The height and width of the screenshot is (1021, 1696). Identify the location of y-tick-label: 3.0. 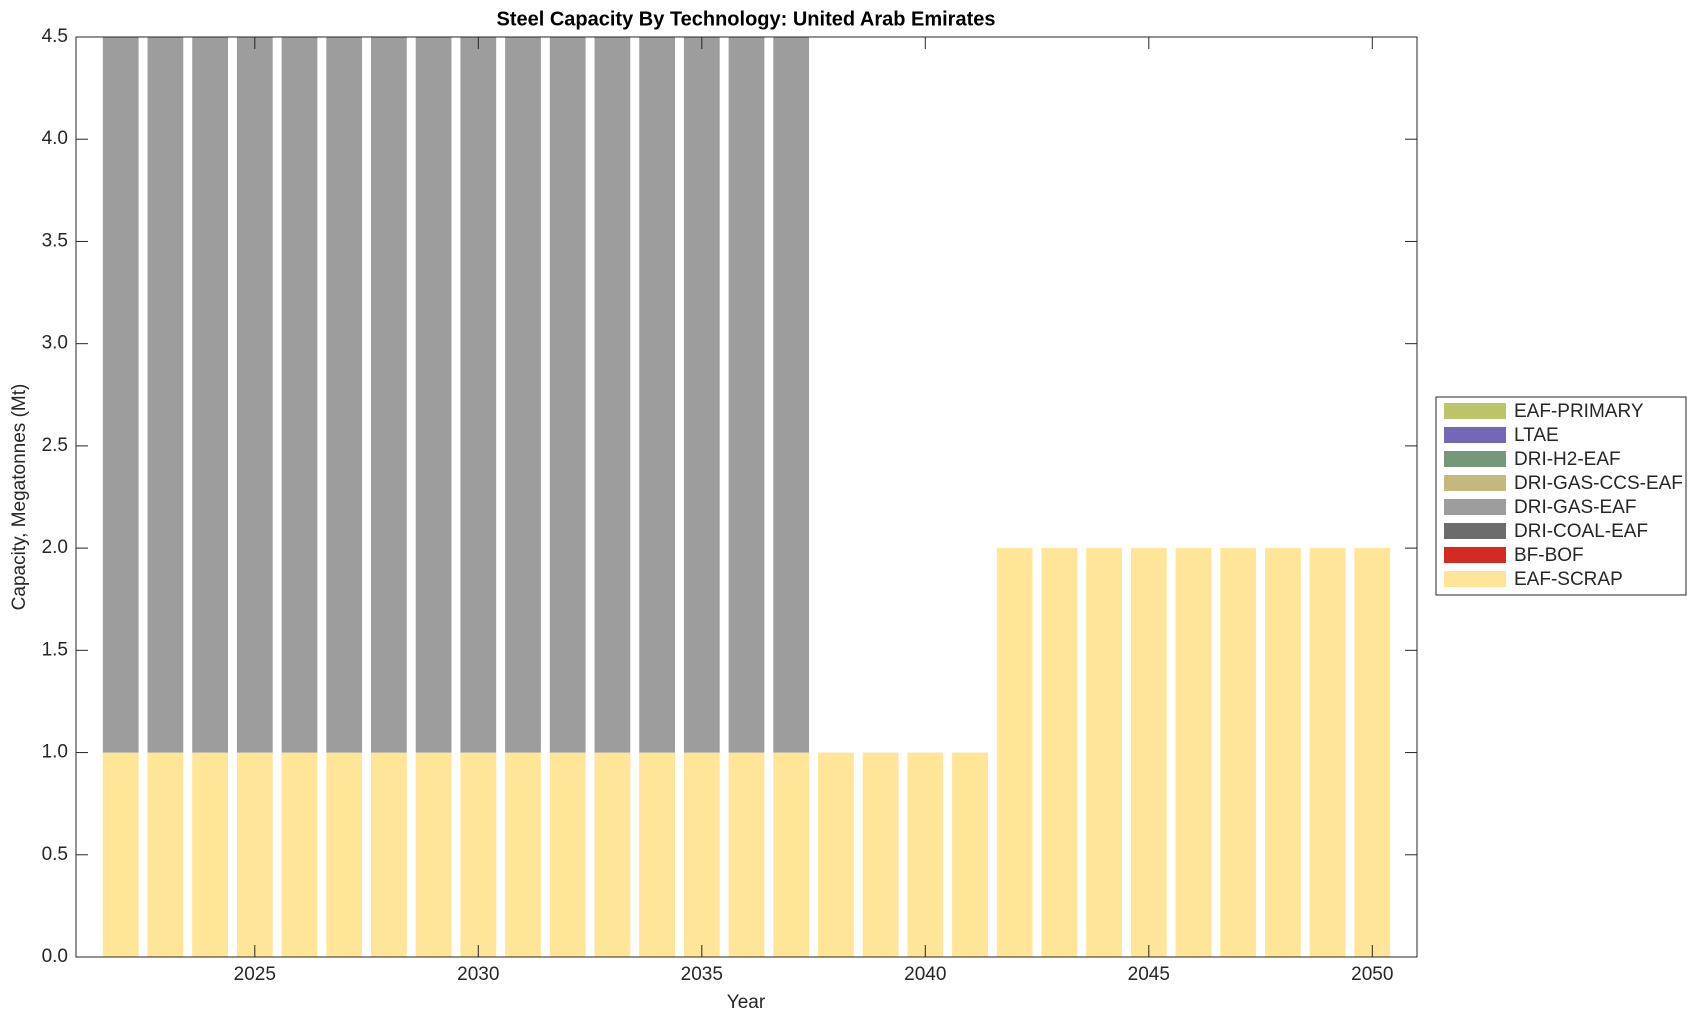
(55, 343).